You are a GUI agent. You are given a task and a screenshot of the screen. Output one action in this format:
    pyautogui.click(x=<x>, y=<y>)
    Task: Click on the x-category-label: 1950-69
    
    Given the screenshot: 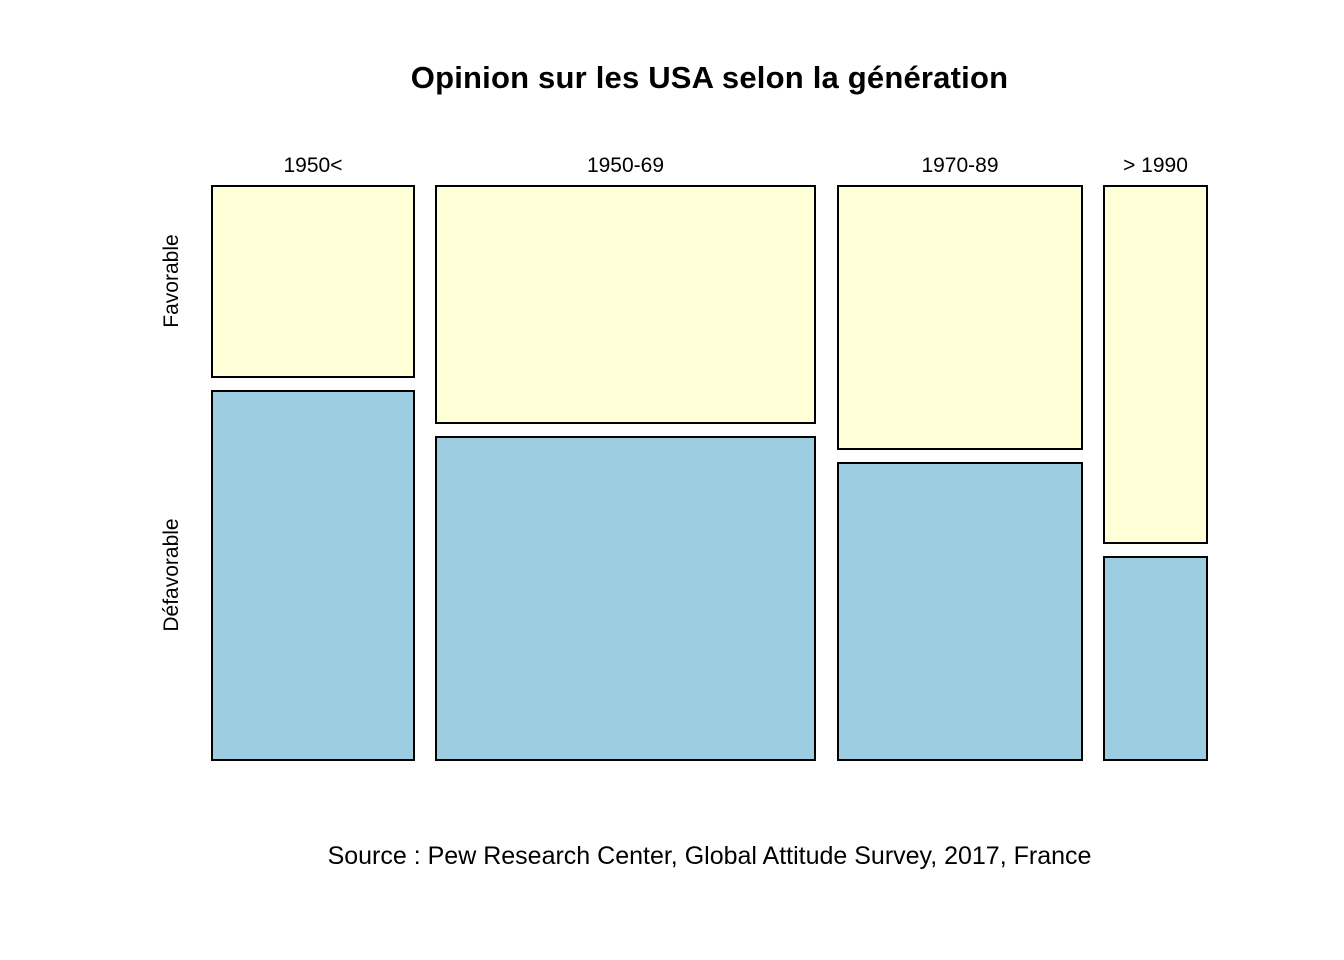 What is the action you would take?
    pyautogui.click(x=625, y=165)
    